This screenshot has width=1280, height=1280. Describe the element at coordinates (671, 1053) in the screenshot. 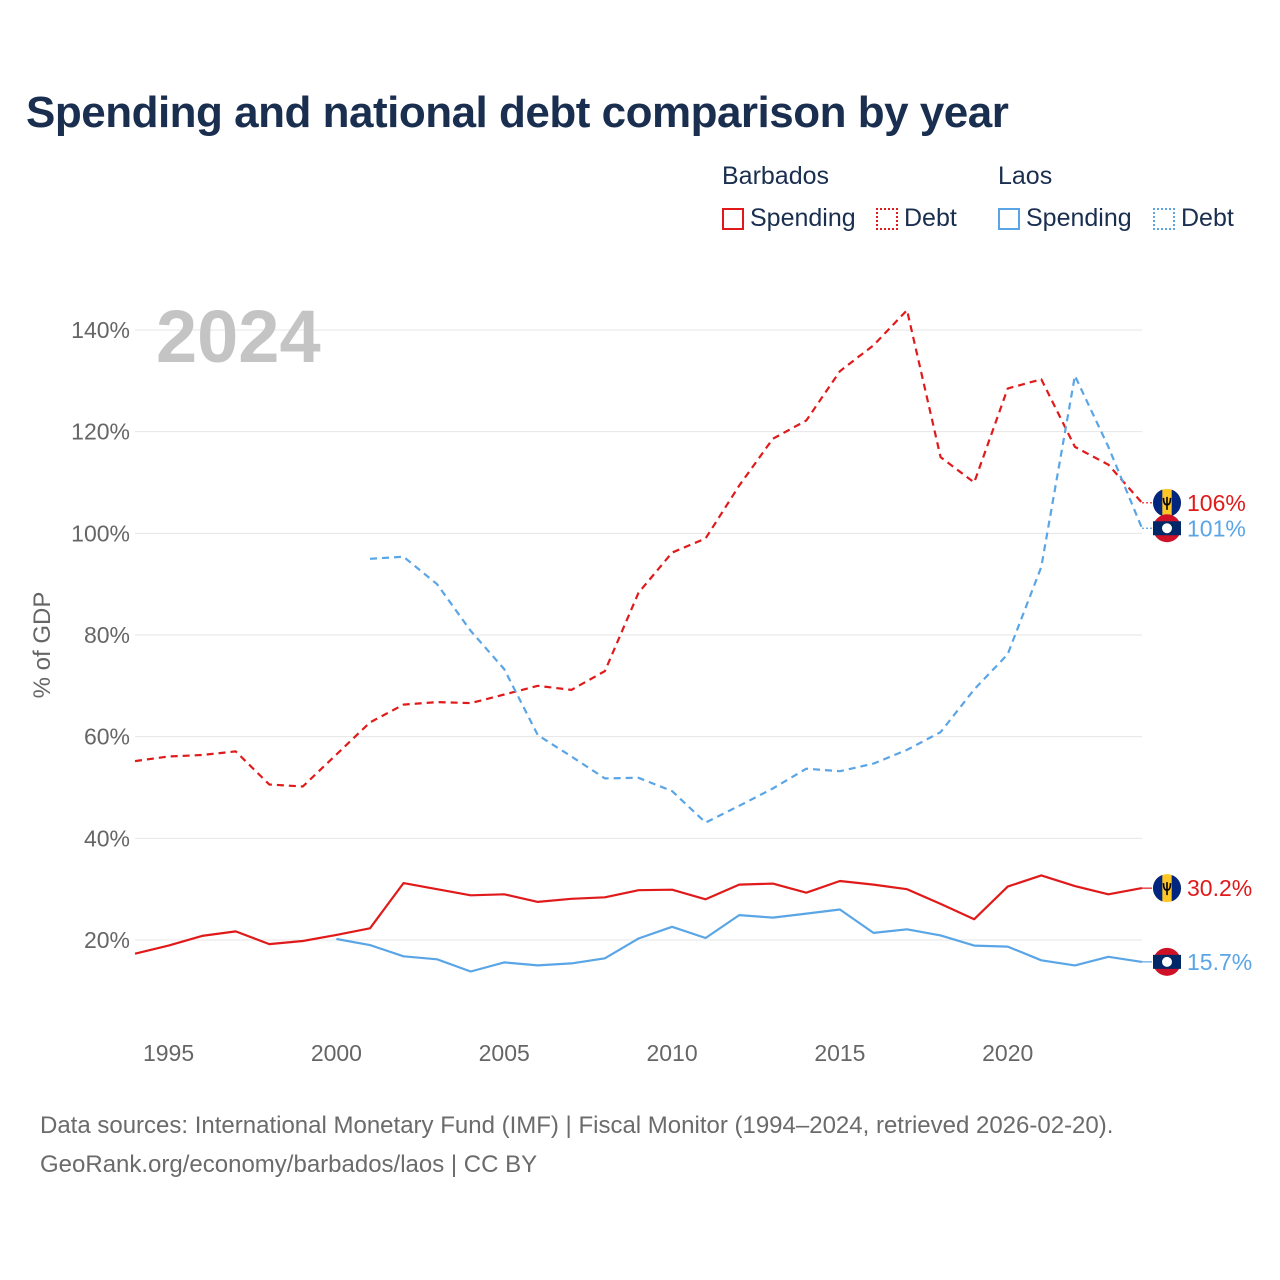

I see `x-tick-label: 2010` at that location.